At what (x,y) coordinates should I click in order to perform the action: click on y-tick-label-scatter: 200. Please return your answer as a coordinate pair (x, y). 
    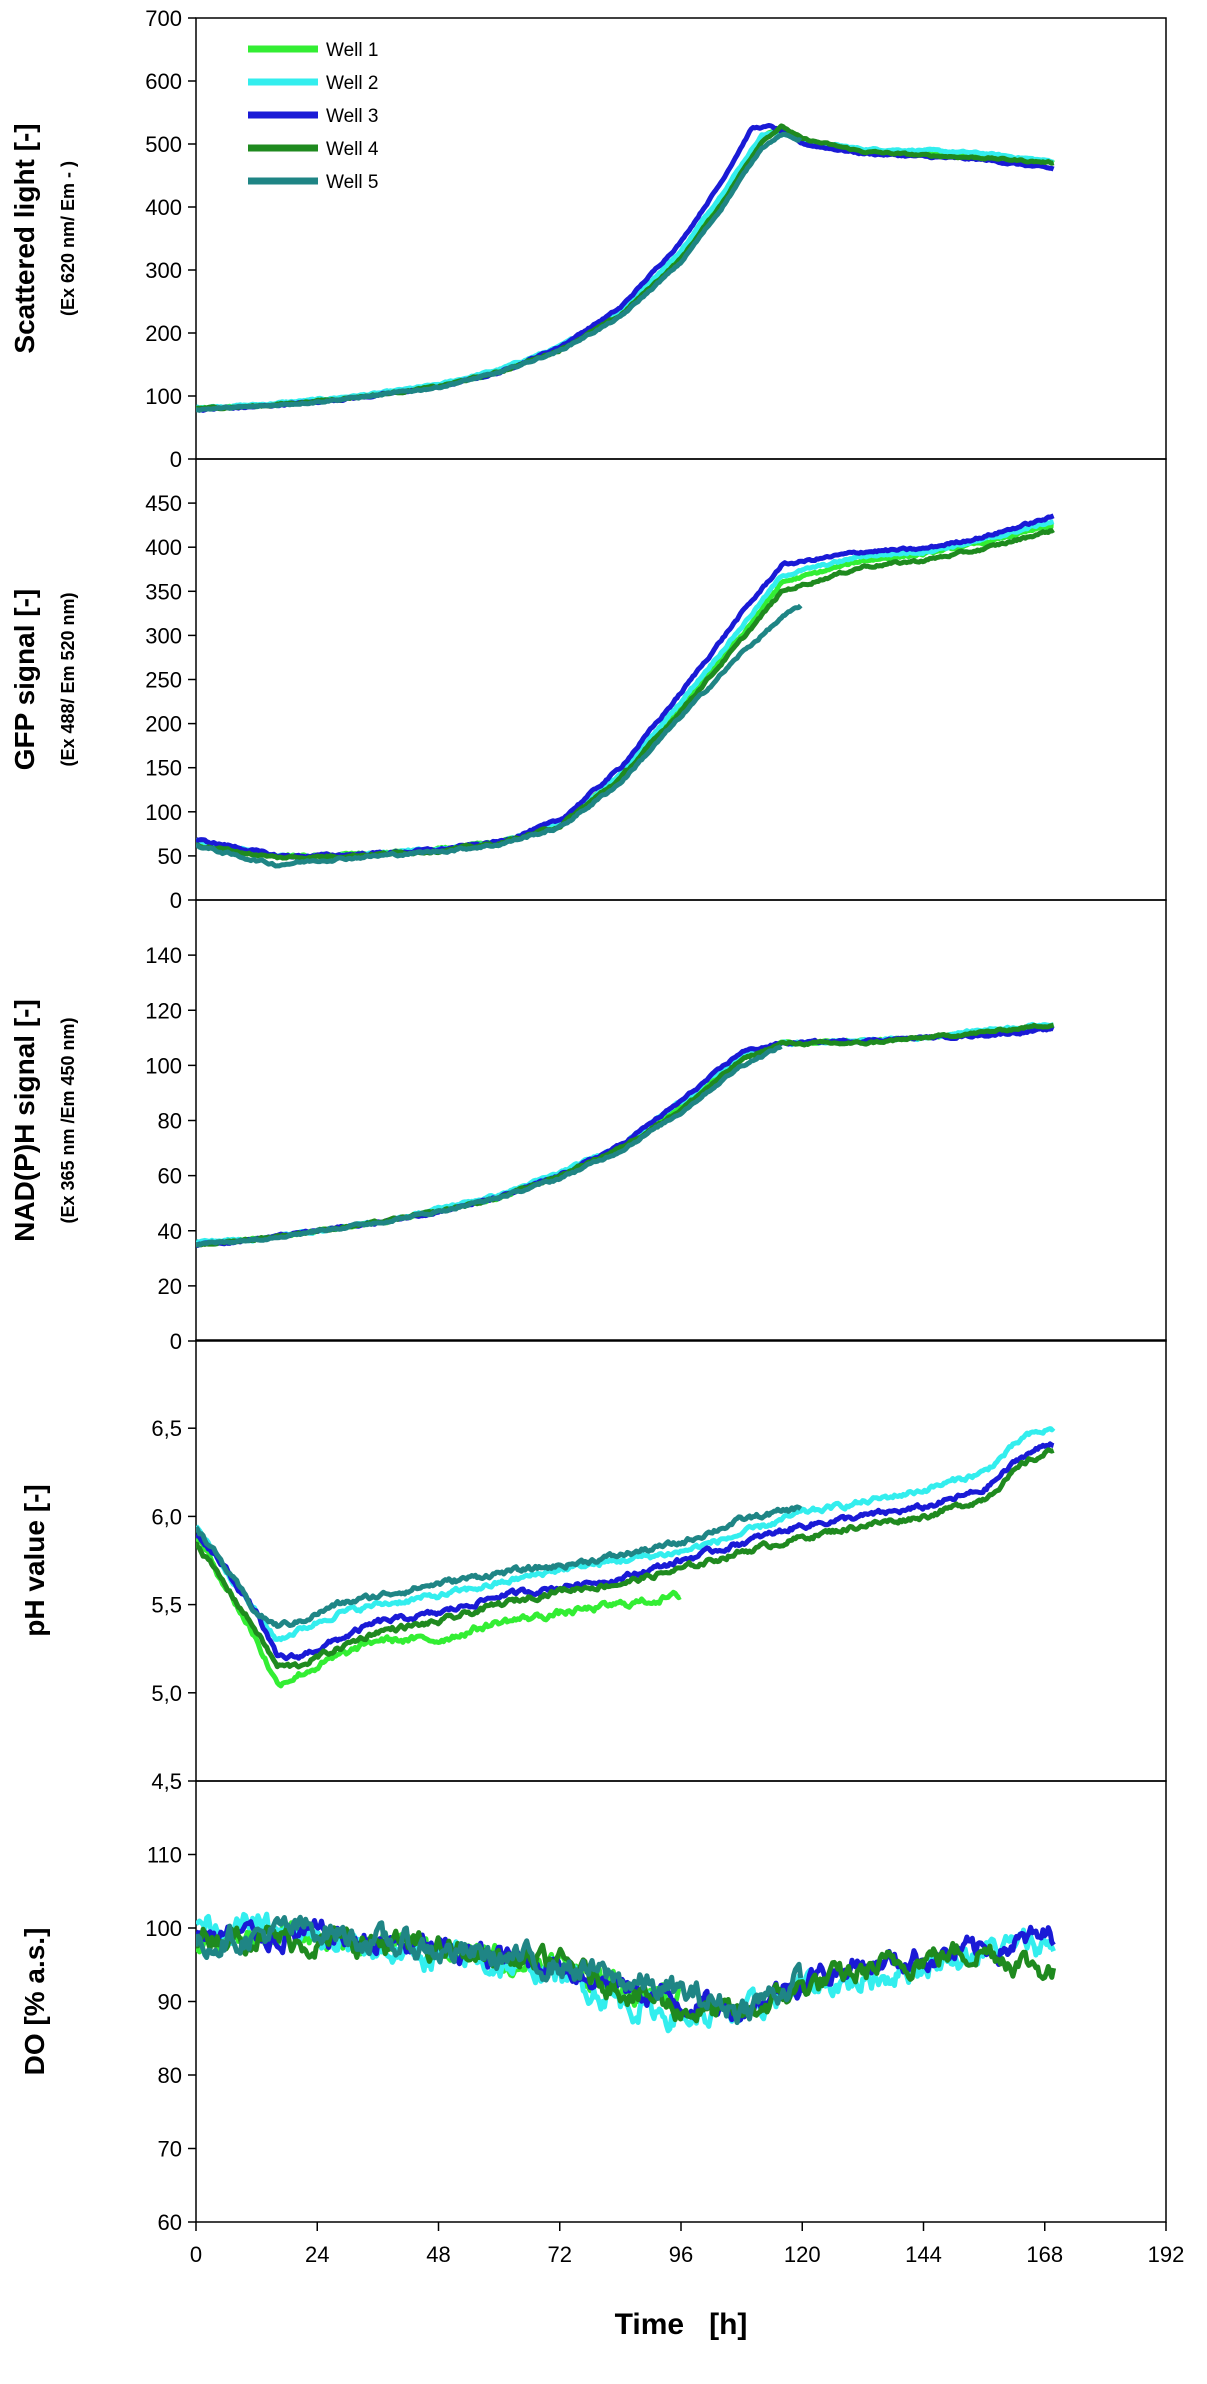
    Looking at the image, I should click on (163, 333).